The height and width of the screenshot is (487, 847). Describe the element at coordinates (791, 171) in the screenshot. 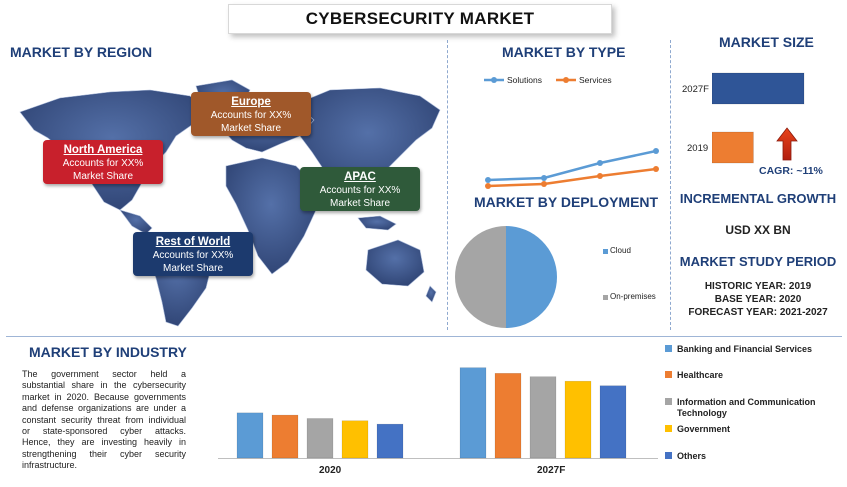

I see `cagr-label: CAGR: ~11%` at that location.